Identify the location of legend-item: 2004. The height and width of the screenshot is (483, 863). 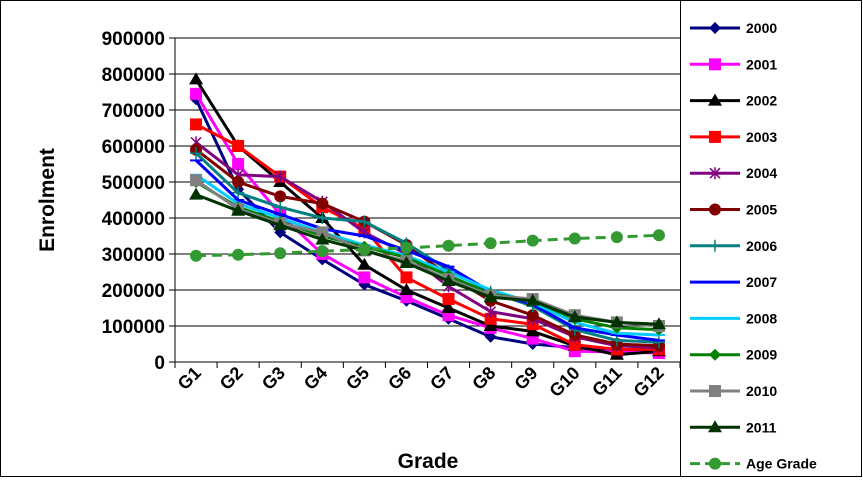
(733, 173).